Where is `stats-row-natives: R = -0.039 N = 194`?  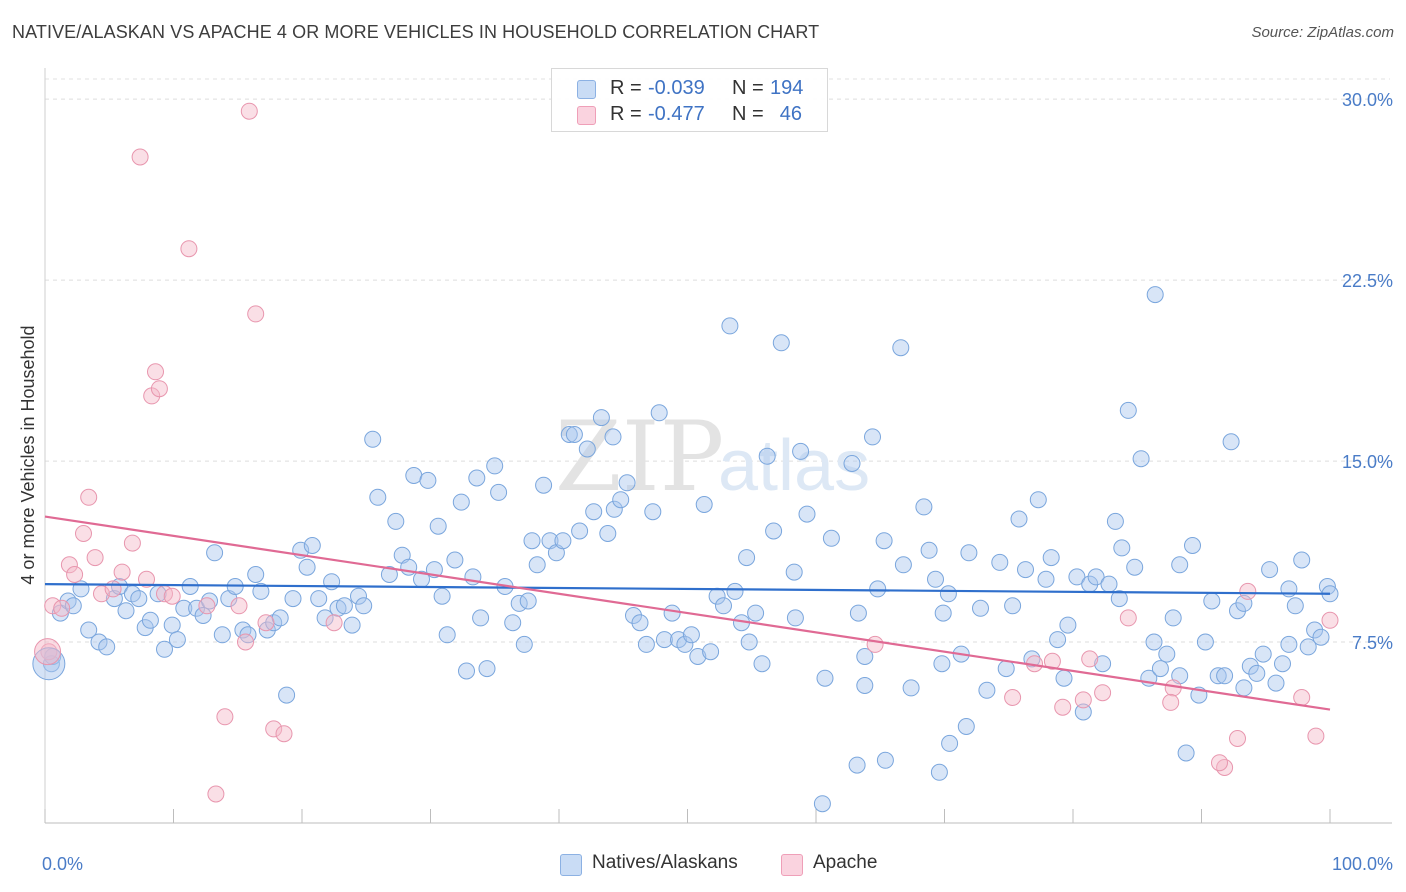 stats-row-natives: R = -0.039 N = 194 is located at coordinates (689, 89).